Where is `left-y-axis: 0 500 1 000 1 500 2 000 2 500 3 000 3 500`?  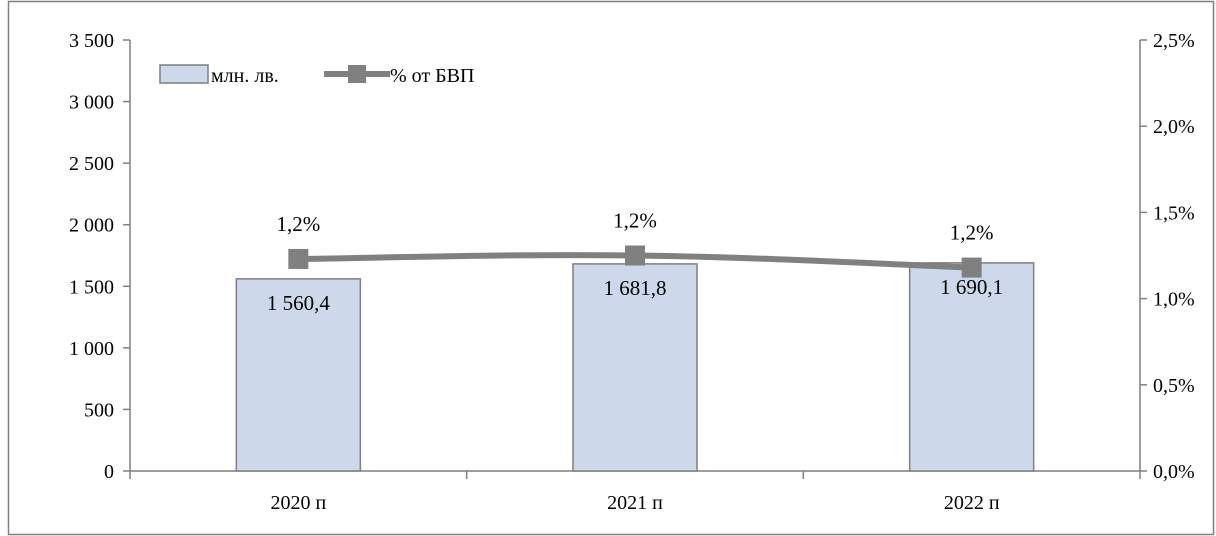 left-y-axis: 0 500 1 000 1 500 2 000 2 500 3 000 3 500 is located at coordinates (100, 256).